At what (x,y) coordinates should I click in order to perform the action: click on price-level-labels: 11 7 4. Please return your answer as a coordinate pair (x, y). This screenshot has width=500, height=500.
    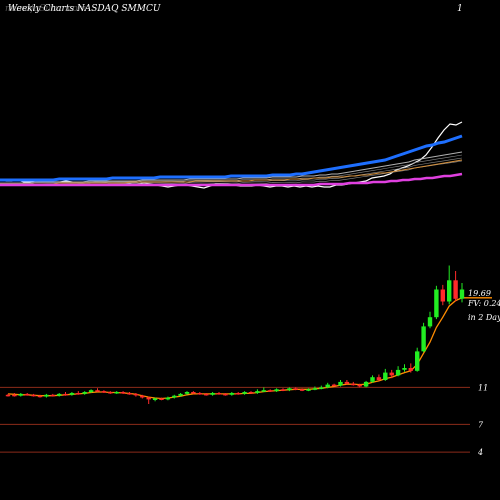
    Looking at the image, I should click on (482, 420).